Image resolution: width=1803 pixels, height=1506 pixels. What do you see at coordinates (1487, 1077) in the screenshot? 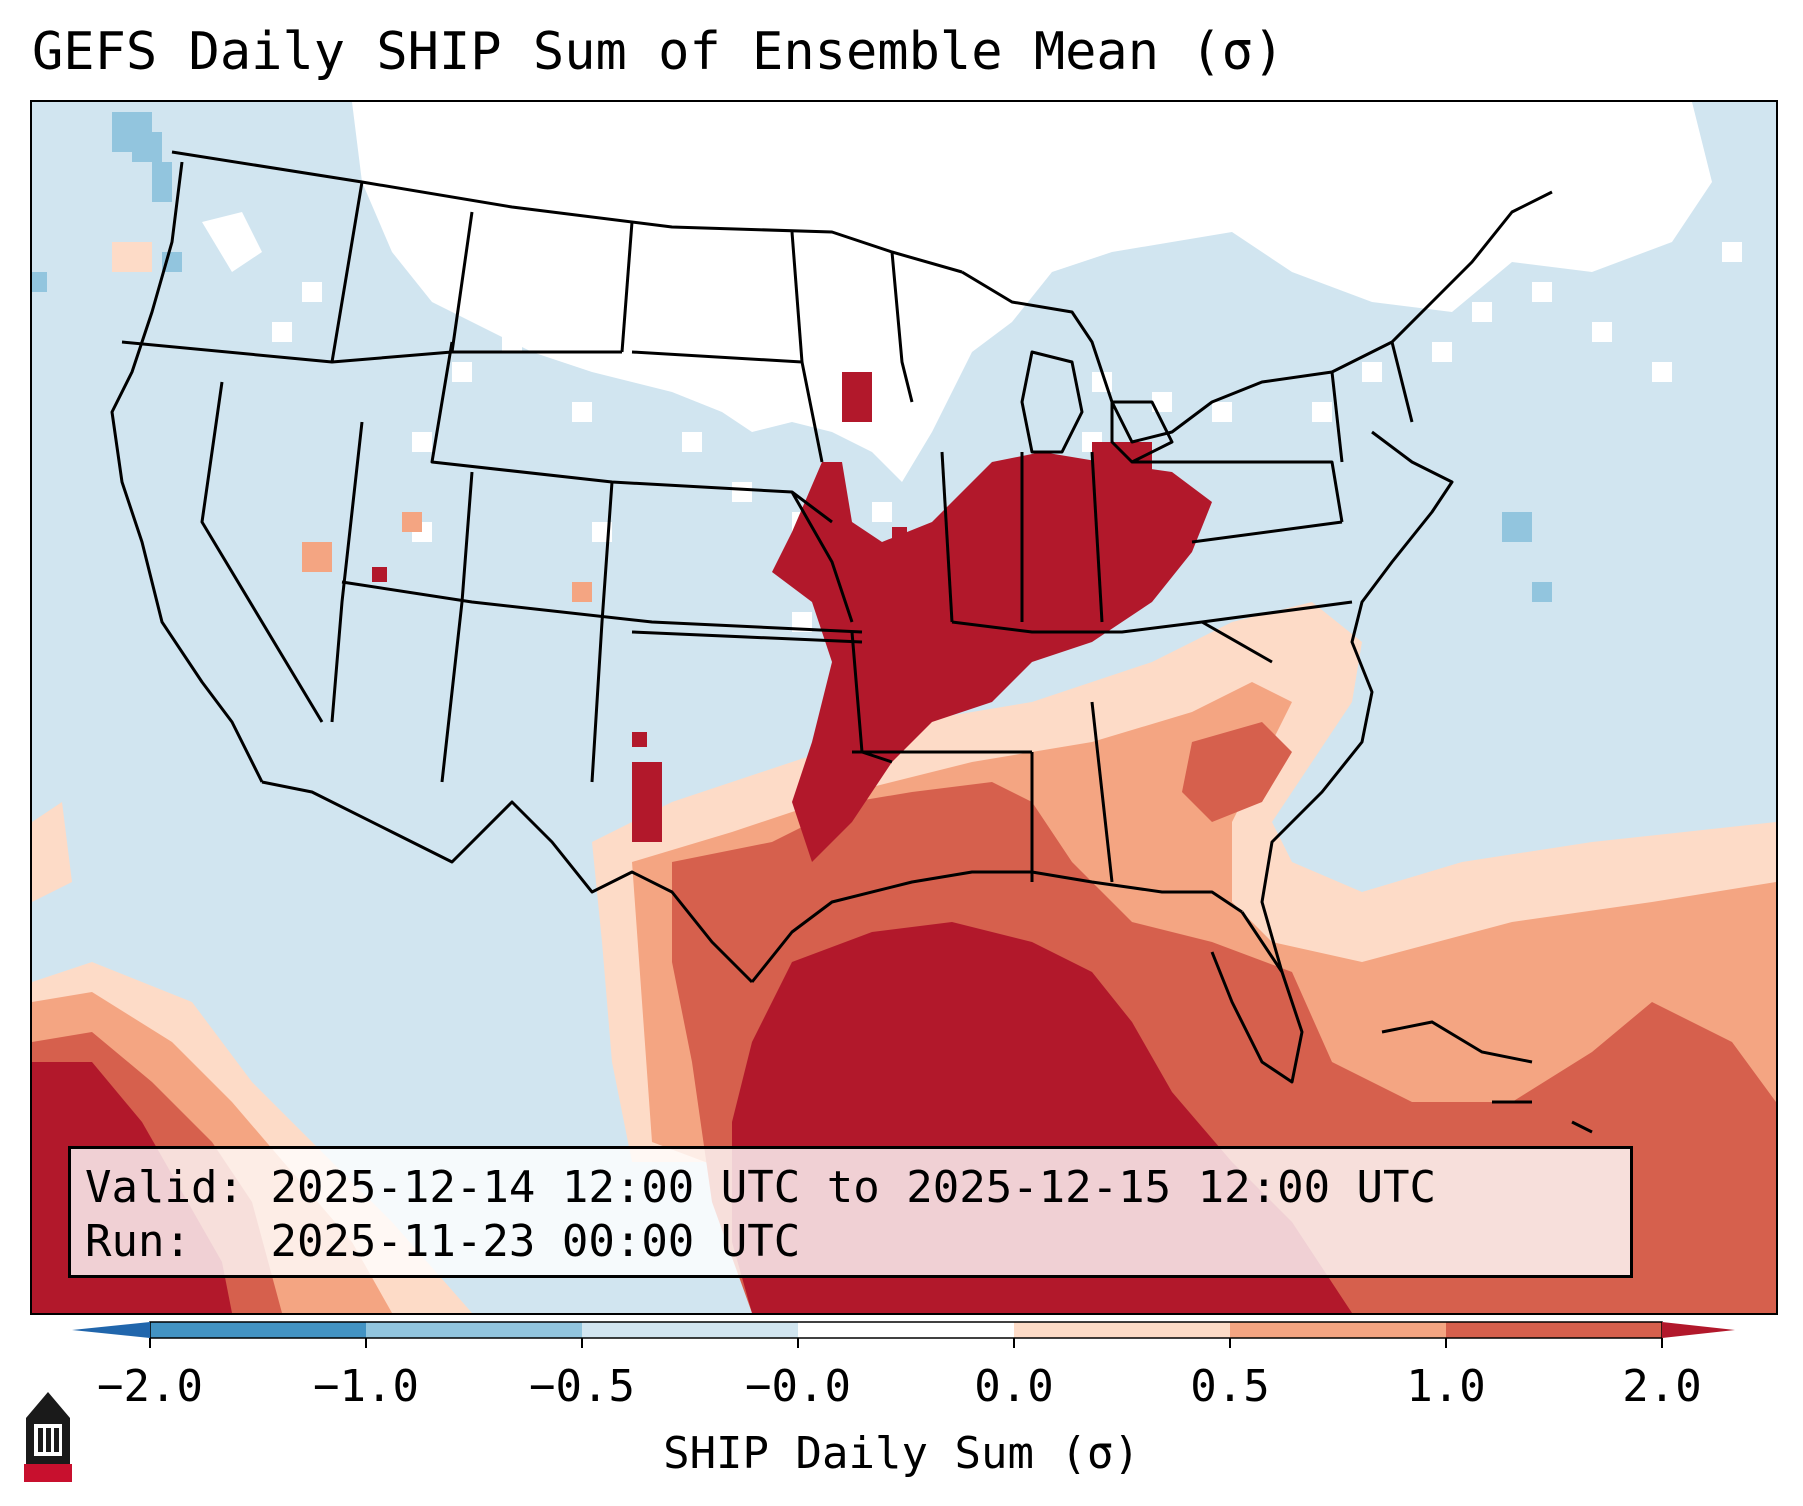
I see `caribbean-islands` at bounding box center [1487, 1077].